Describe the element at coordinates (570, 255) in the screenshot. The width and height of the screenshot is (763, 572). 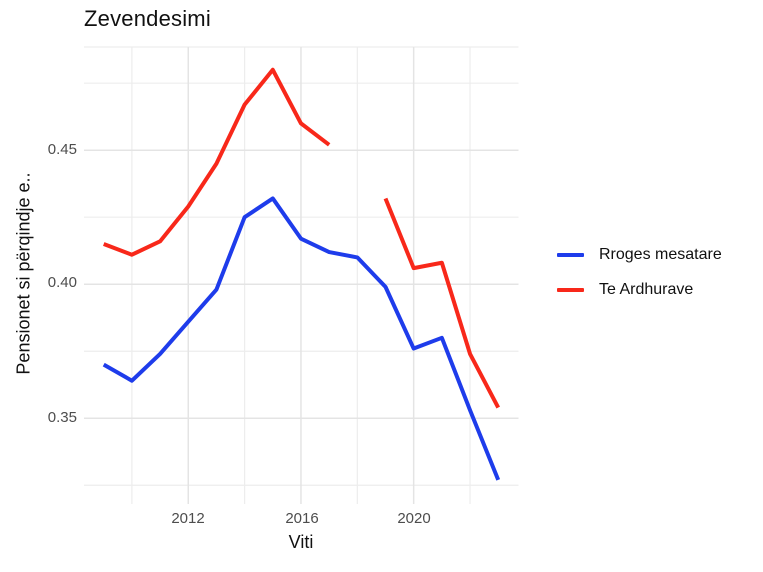
I see `legend-line-swatch-blue` at that location.